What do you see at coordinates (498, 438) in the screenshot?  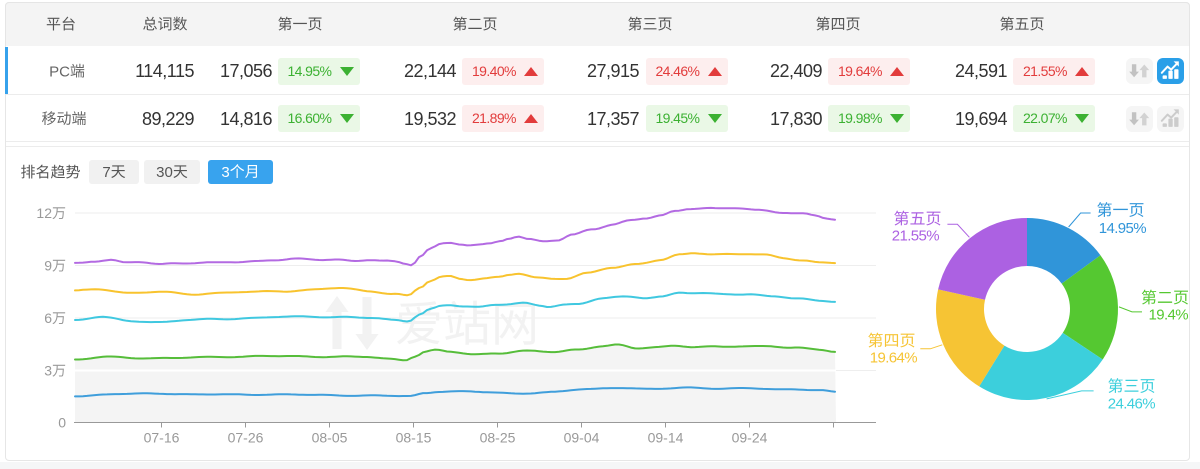 I see `svg-text: 08-25` at bounding box center [498, 438].